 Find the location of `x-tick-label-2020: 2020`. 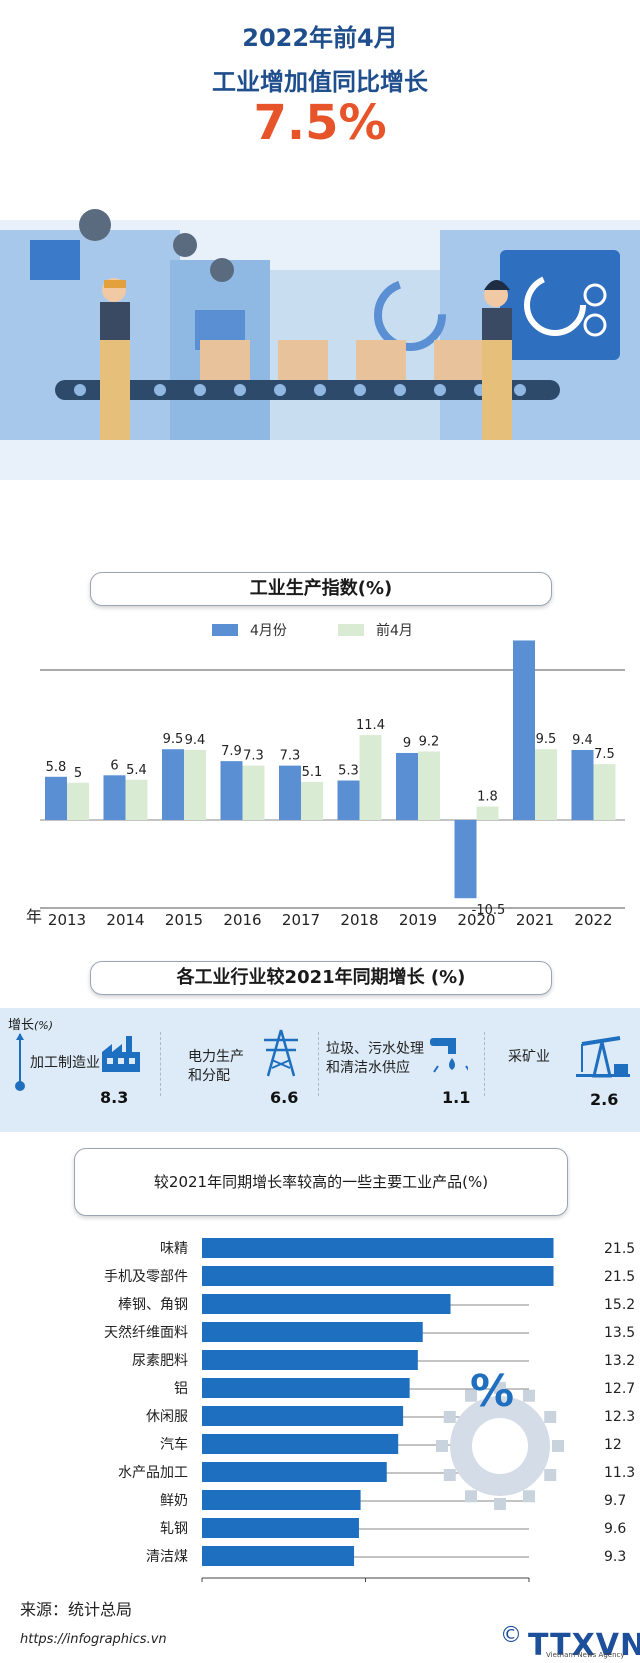

x-tick-label-2020: 2020 is located at coordinates (476, 920).